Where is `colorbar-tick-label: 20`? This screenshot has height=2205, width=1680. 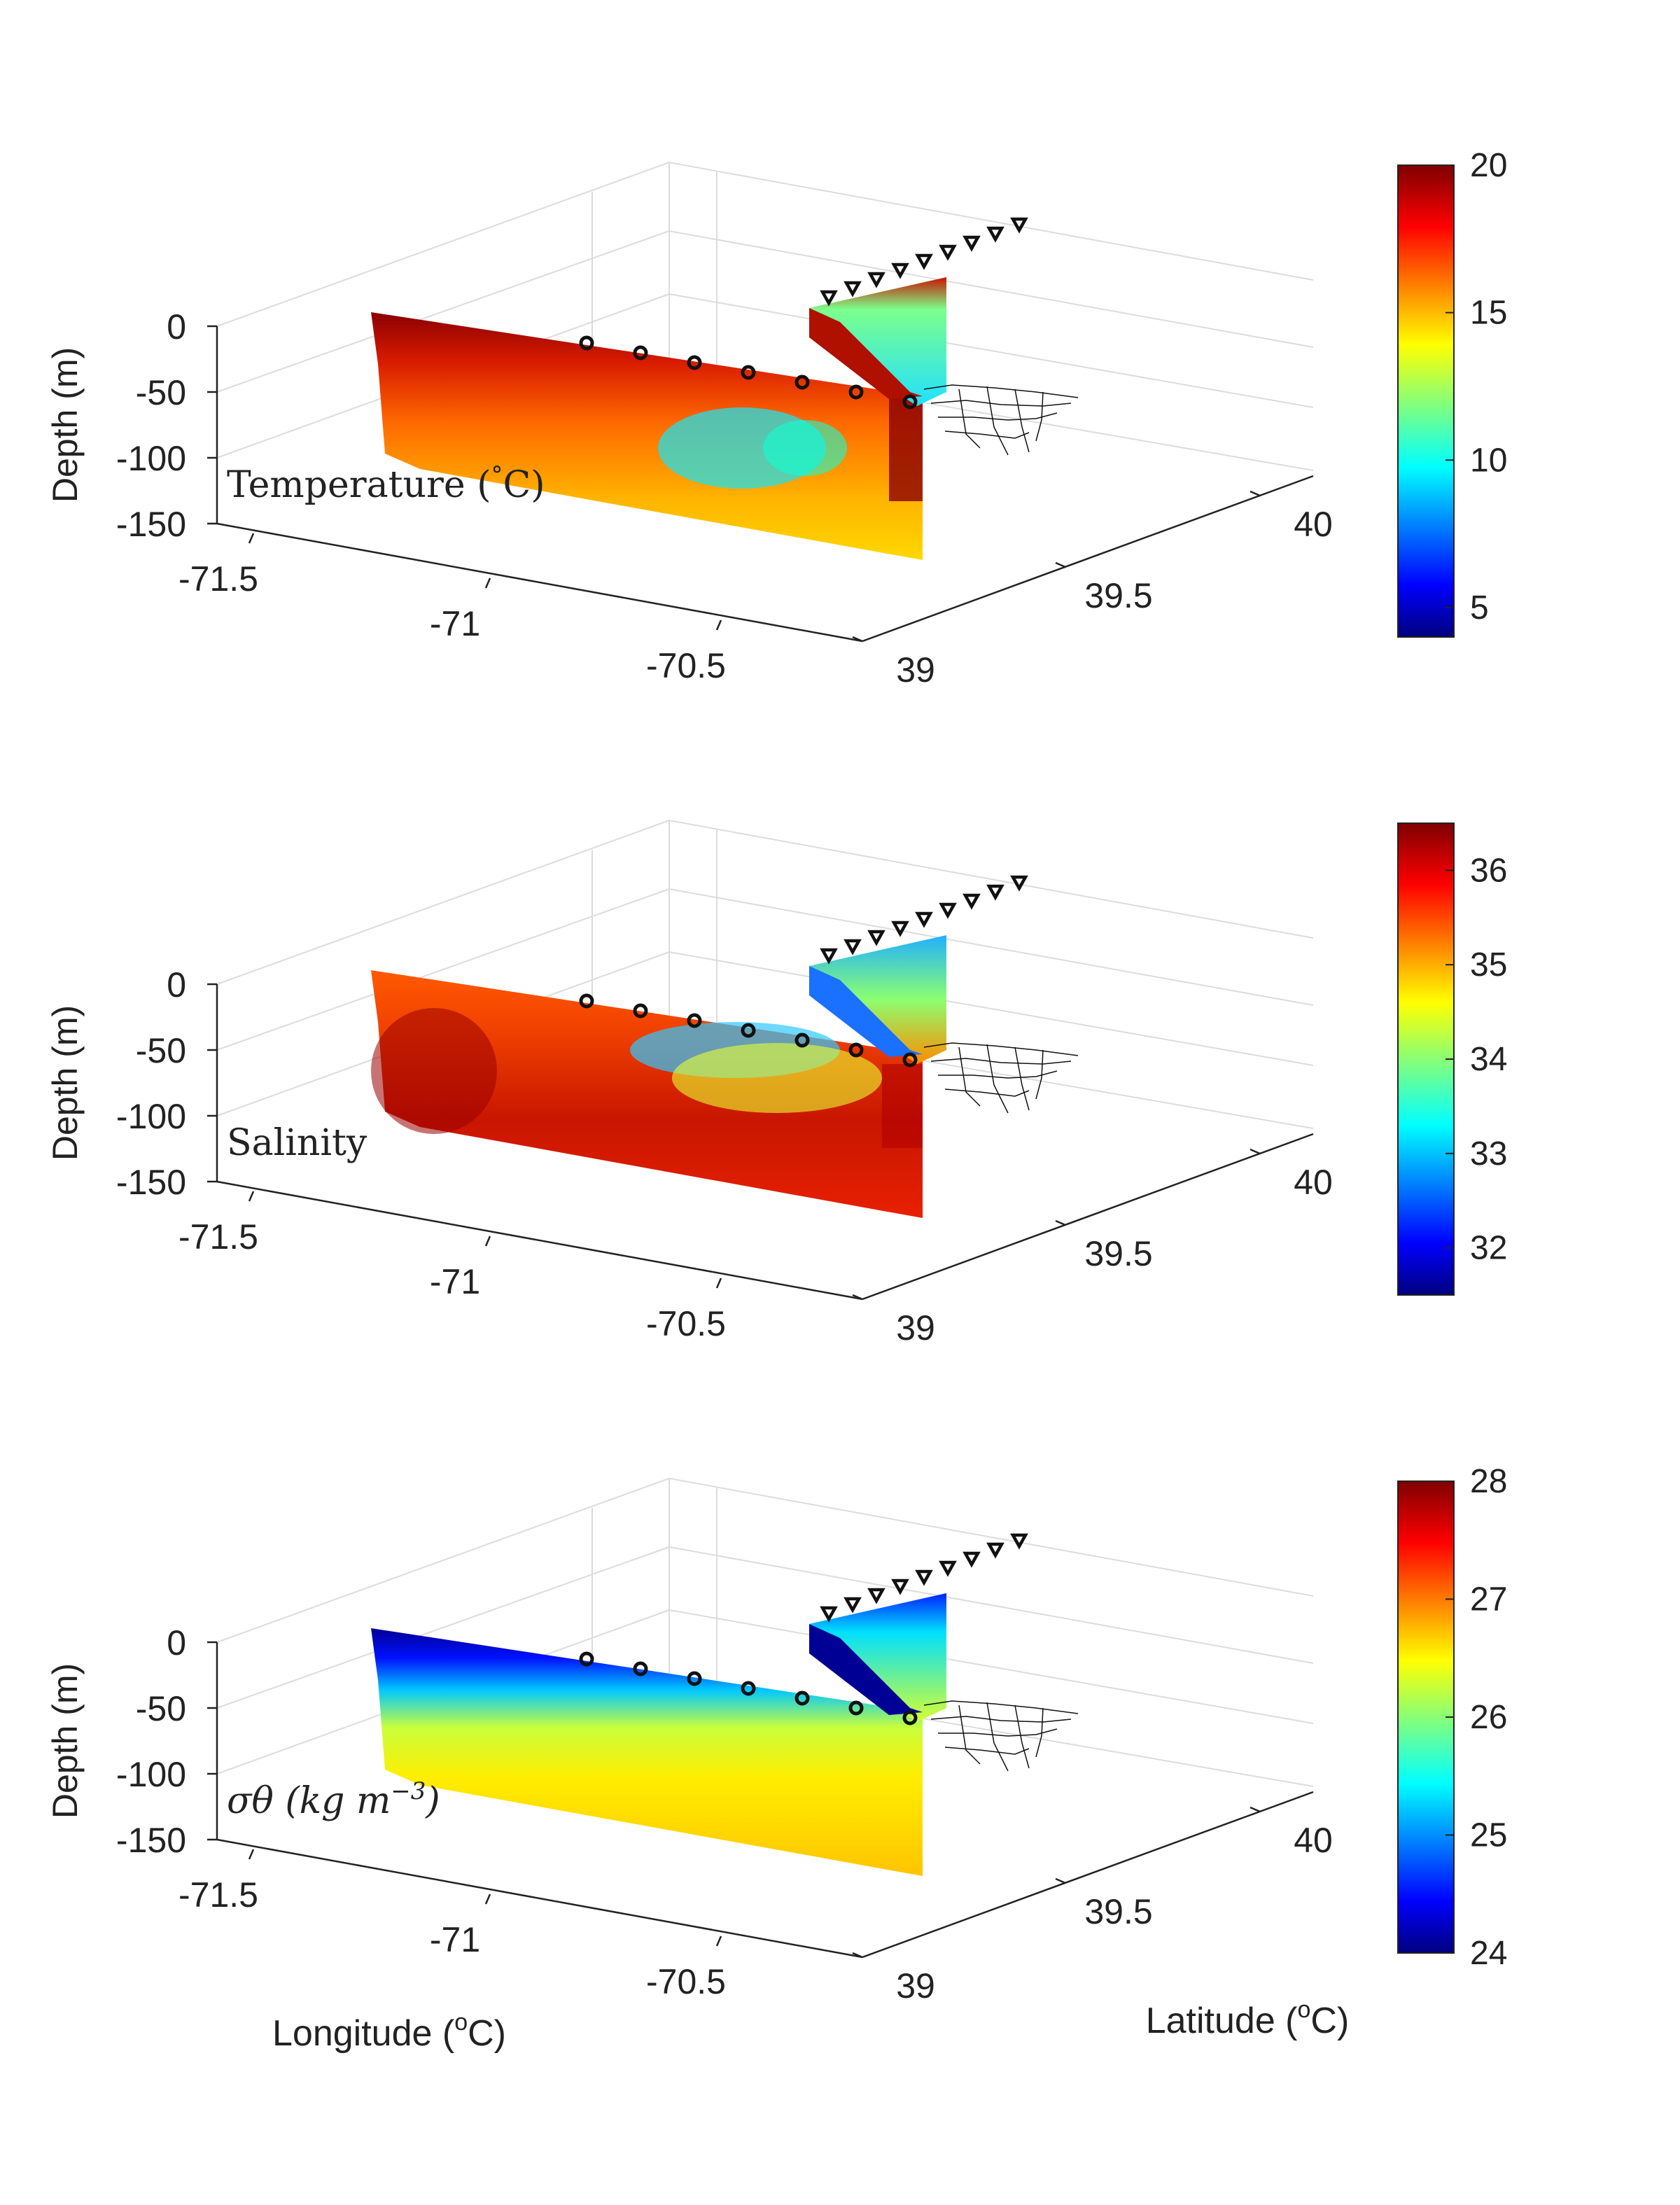 colorbar-tick-label: 20 is located at coordinates (1488, 165).